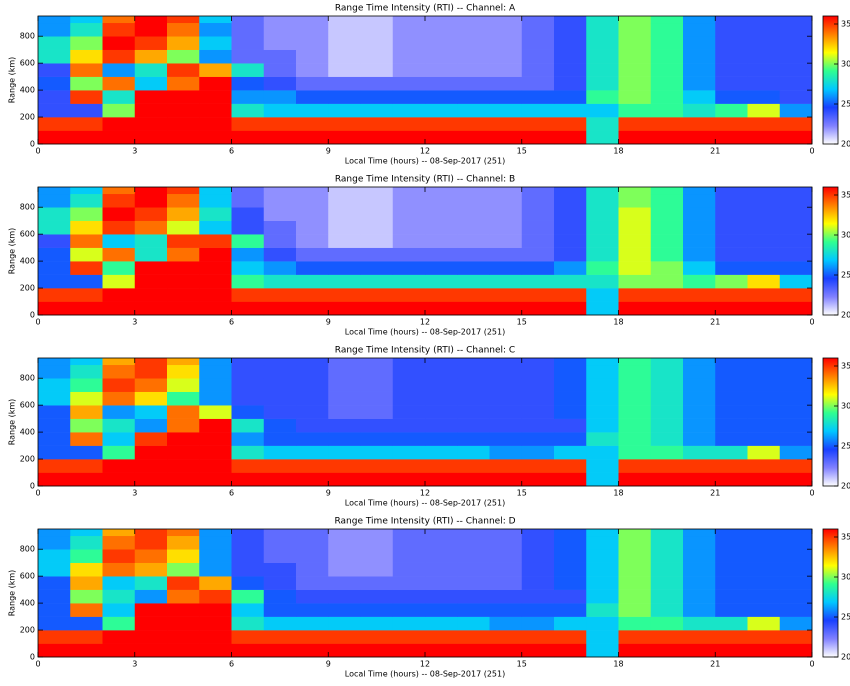 Image resolution: width=850 pixels, height=686 pixels. Describe the element at coordinates (27, 603) in the screenshot. I see `y-tick-label: 400` at that location.